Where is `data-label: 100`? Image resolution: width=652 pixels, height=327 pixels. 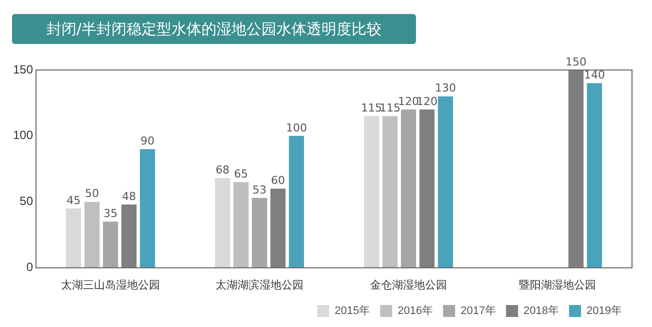
data-label: 100 is located at coordinates (296, 127).